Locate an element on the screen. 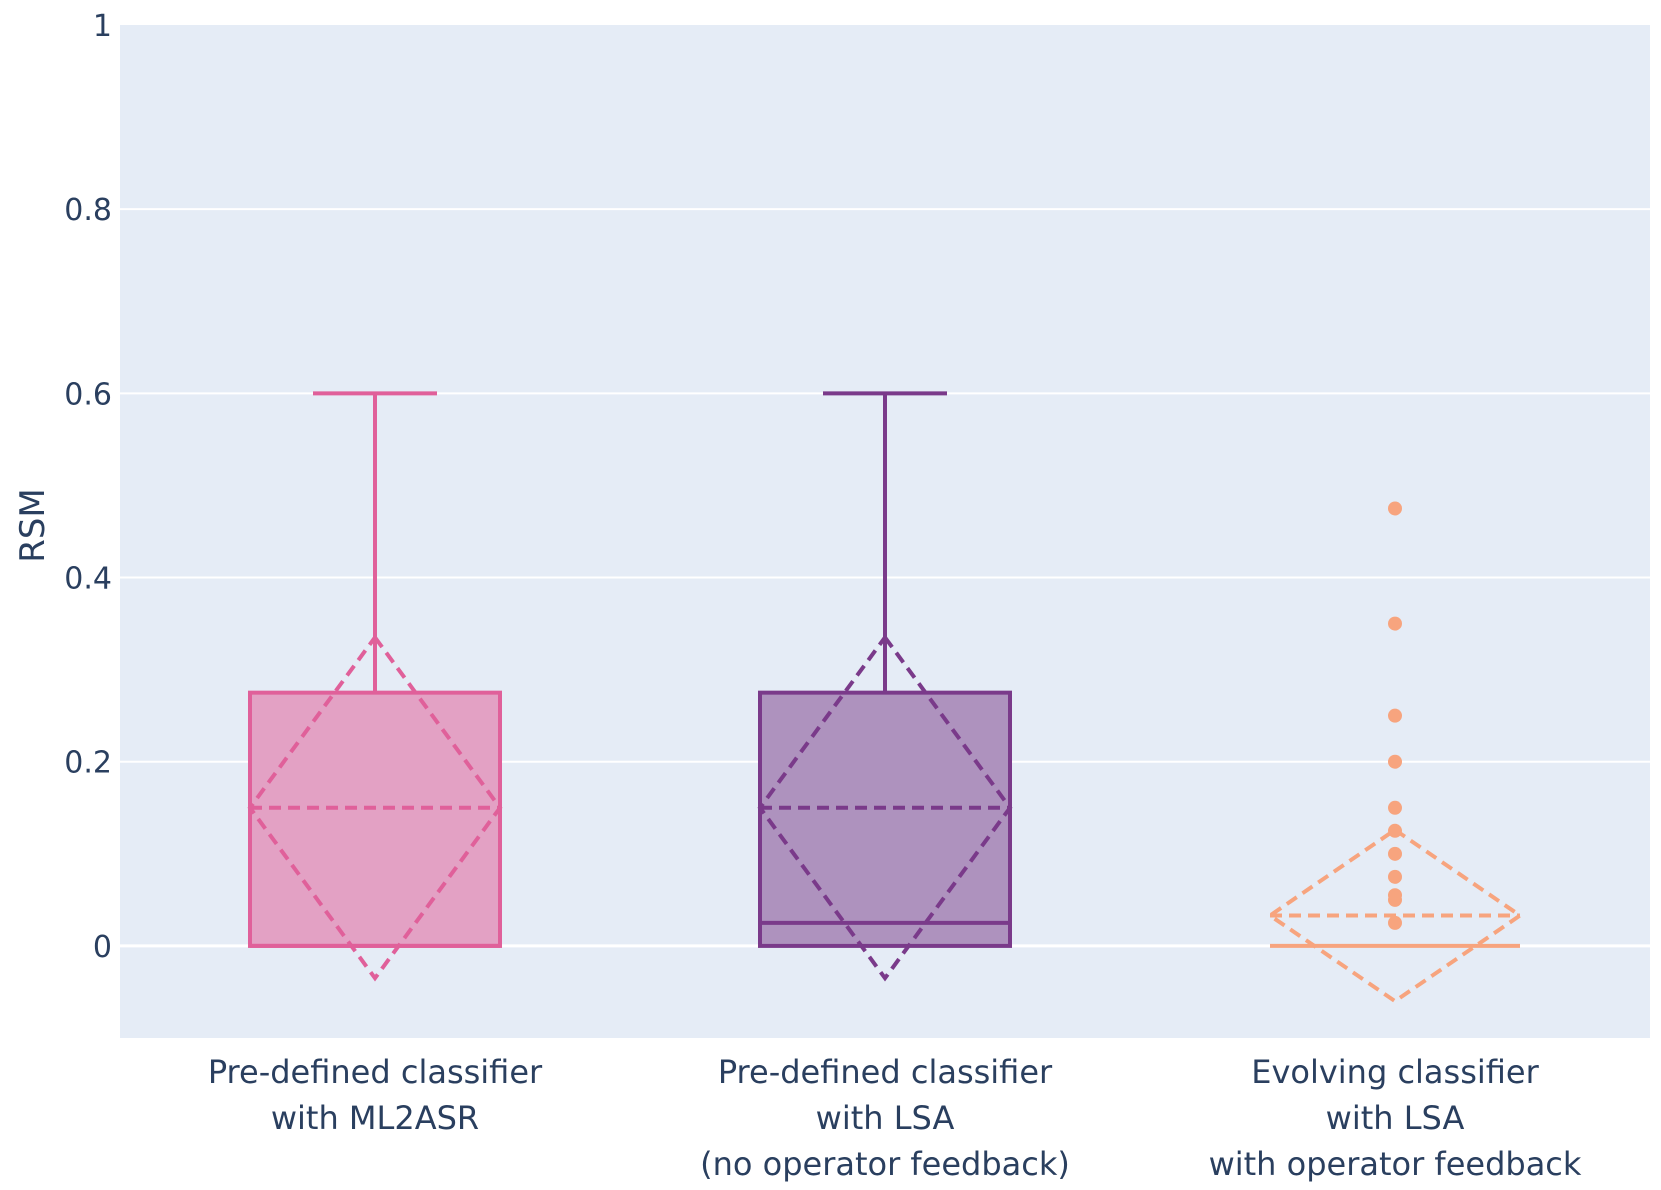  y-tick-label: 0 is located at coordinates (102, 947).